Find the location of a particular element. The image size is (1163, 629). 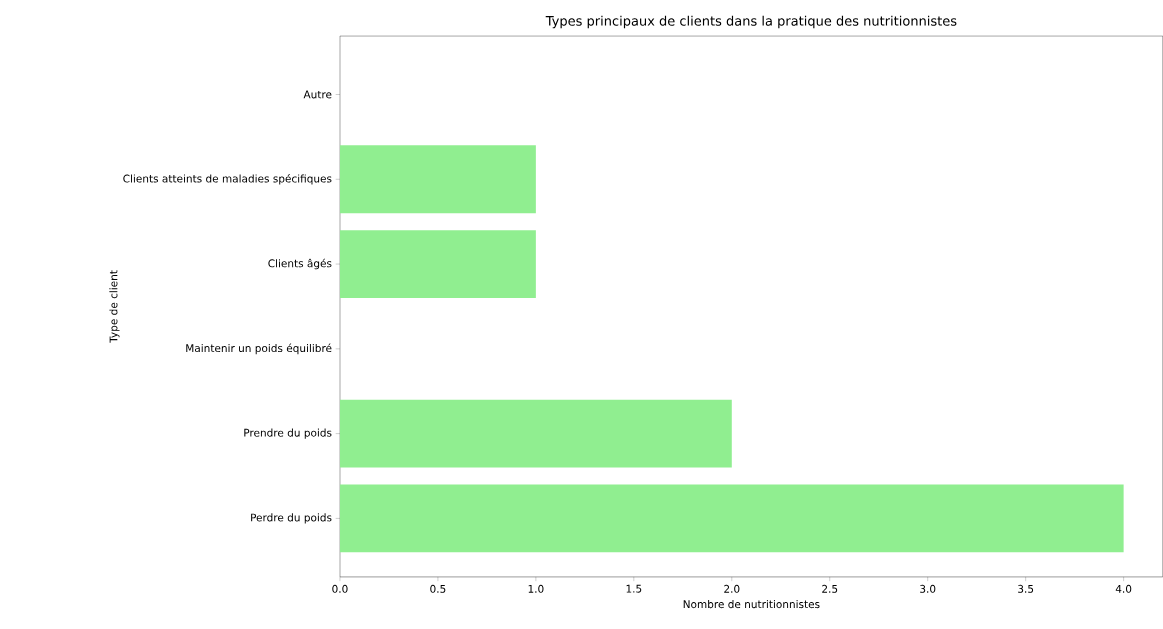

y-tick-label: Maintenir un poids équilibré is located at coordinates (259, 349).